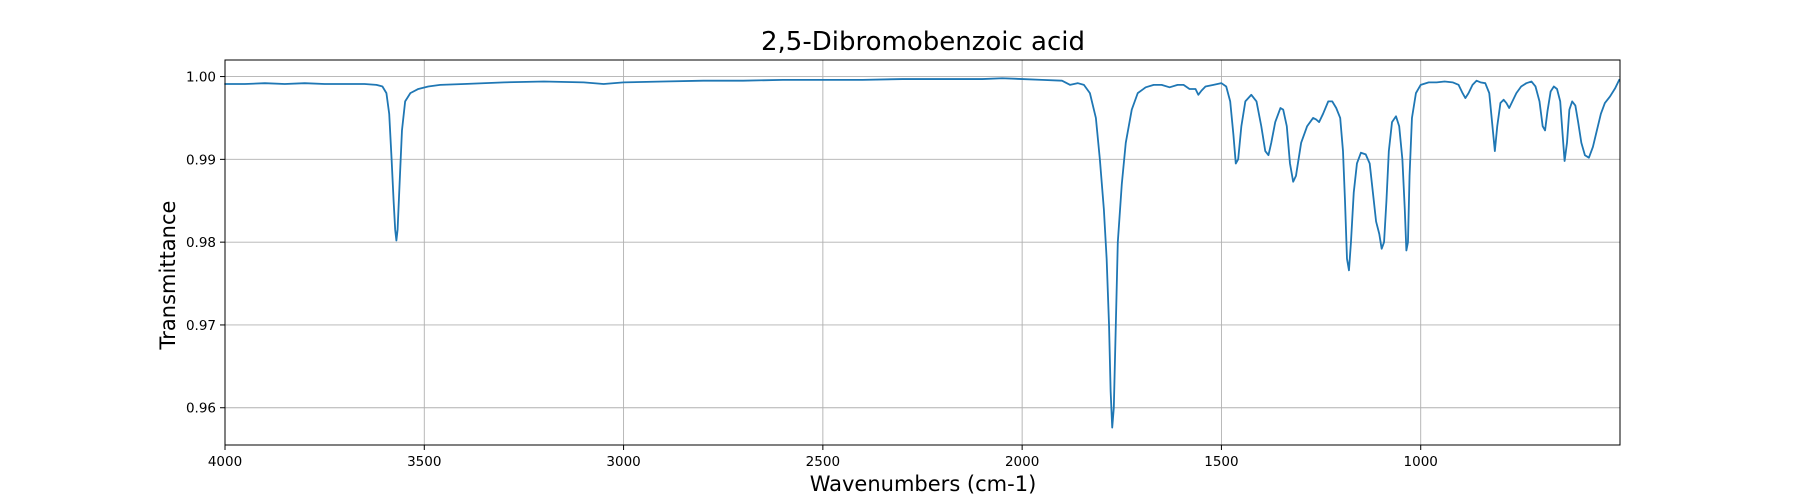 Image resolution: width=1800 pixels, height=500 pixels. I want to click on x-axis-label: Wavenumbers (cm-1), so click(923, 484).